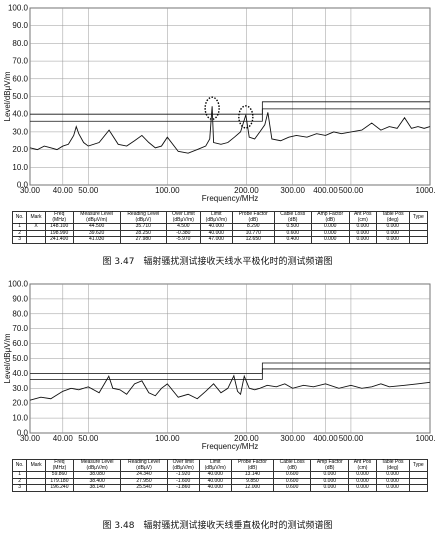 This screenshot has height=537, width=435. I want to click on table-cell: 40.000, so click(215, 488).